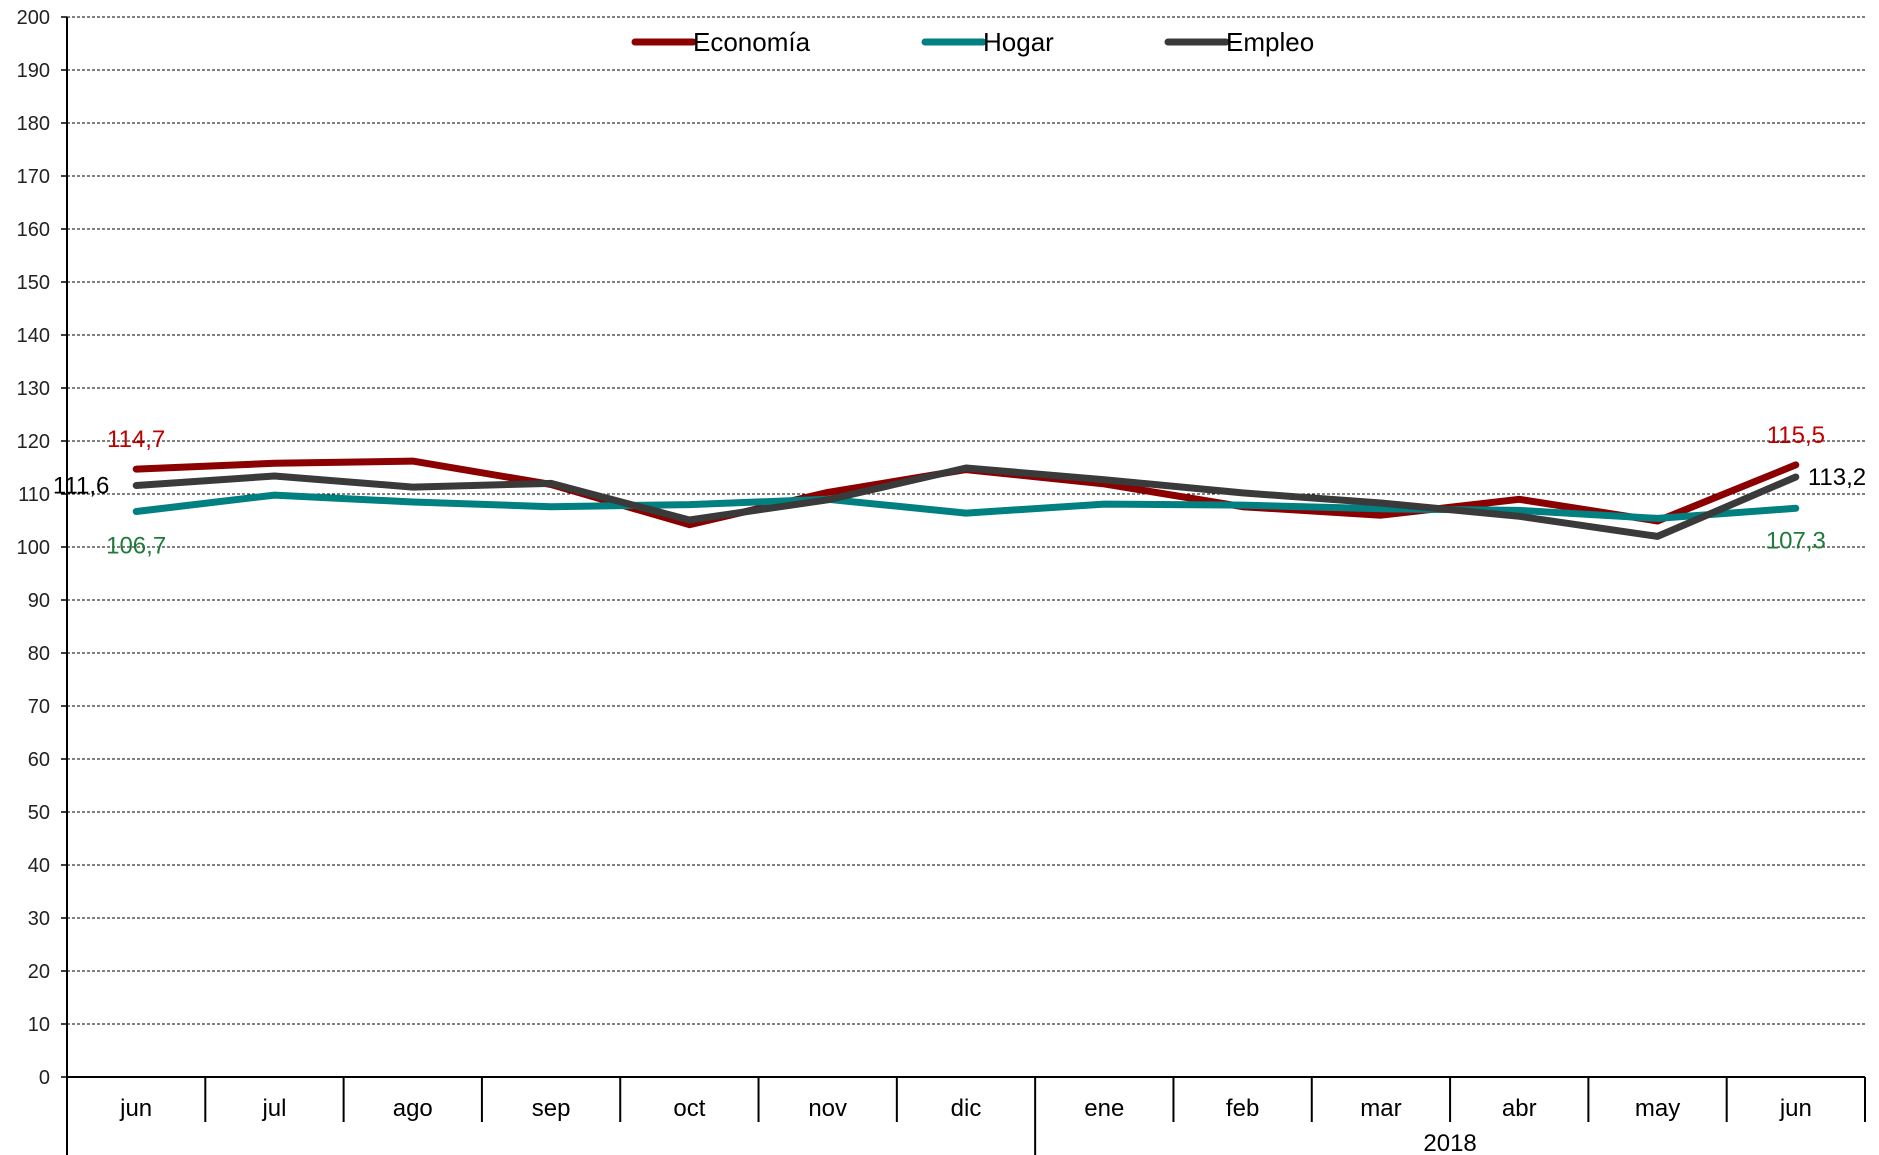 The height and width of the screenshot is (1155, 1879). I want to click on y-tick-label: 120, so click(33, 442).